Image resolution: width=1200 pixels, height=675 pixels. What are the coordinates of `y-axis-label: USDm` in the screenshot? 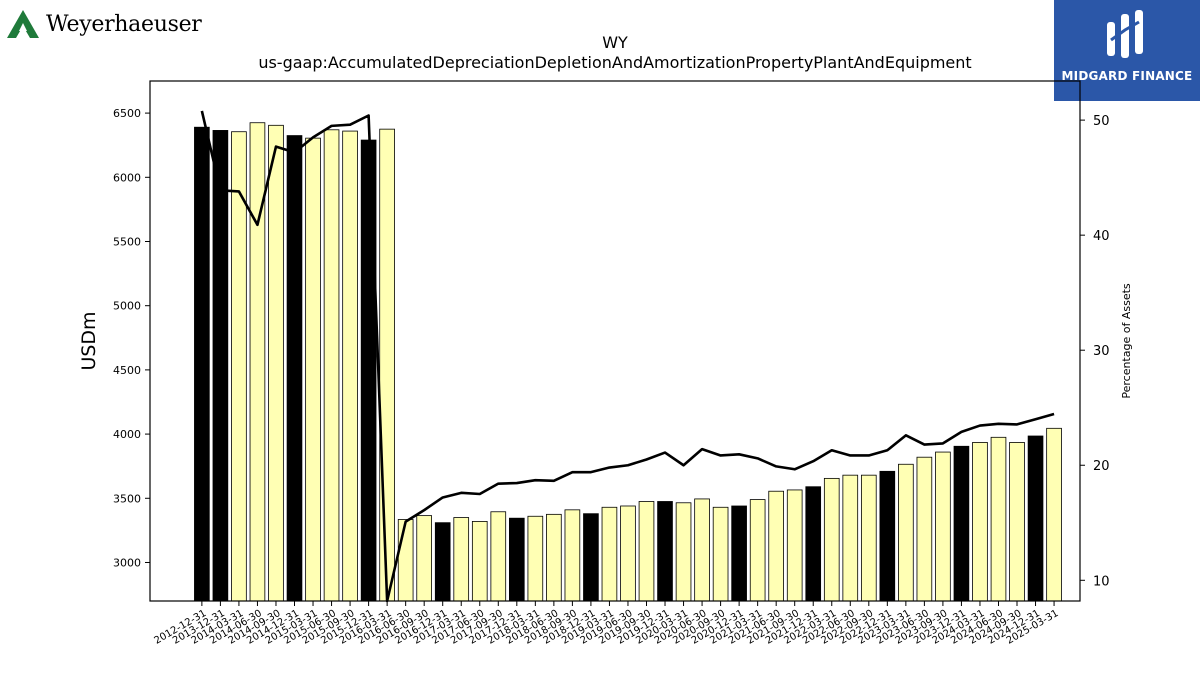 It's located at (89, 340).